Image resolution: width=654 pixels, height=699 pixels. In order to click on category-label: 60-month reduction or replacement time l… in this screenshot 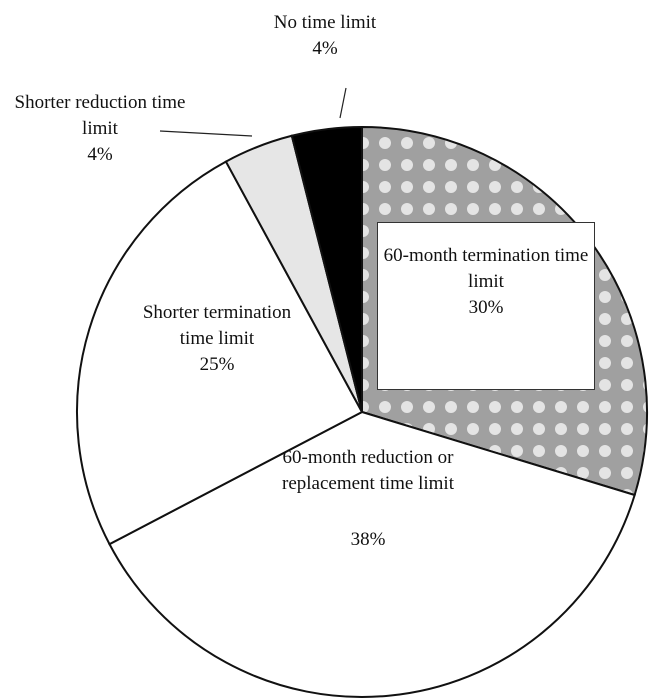, I will do `click(368, 470)`.